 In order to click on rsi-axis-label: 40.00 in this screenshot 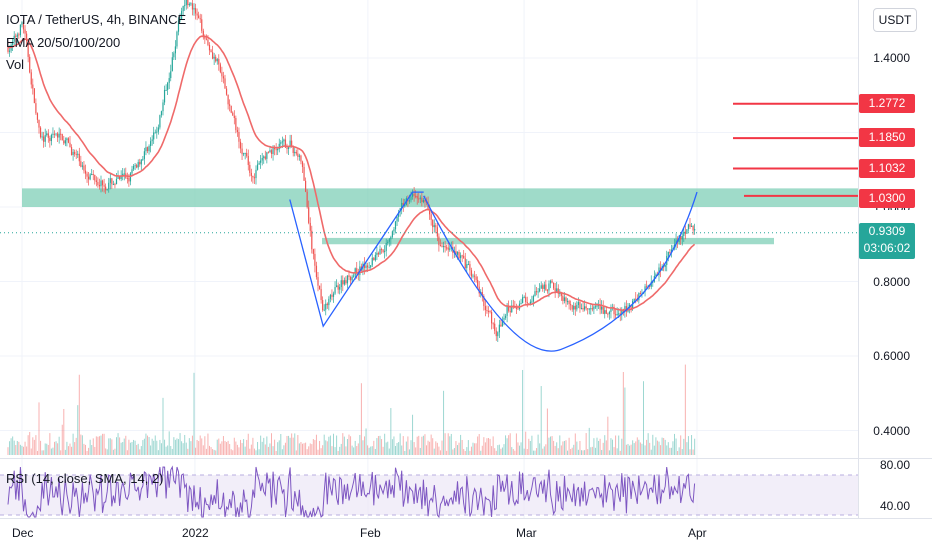, I will do `click(894, 506)`.